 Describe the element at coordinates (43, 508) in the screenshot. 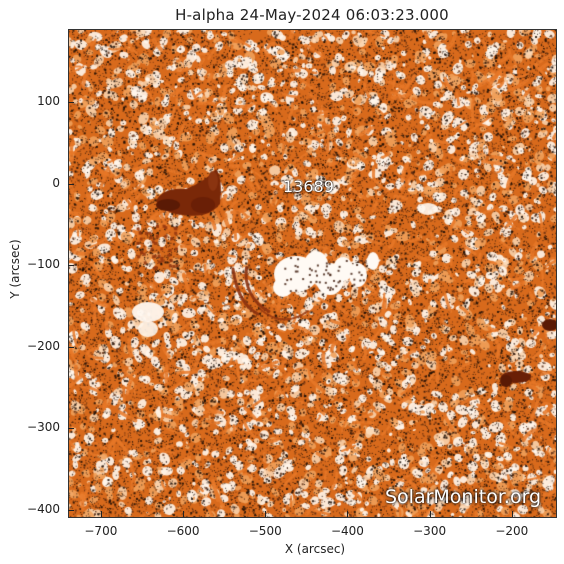

I see `y-tick-label: −400` at that location.